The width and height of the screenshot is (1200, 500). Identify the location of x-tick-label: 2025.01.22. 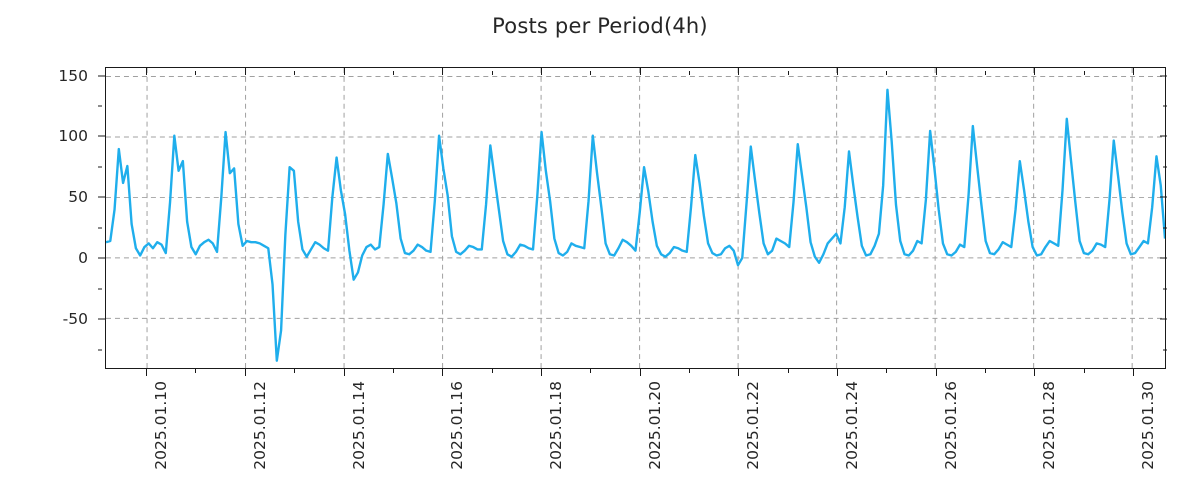
(753, 425).